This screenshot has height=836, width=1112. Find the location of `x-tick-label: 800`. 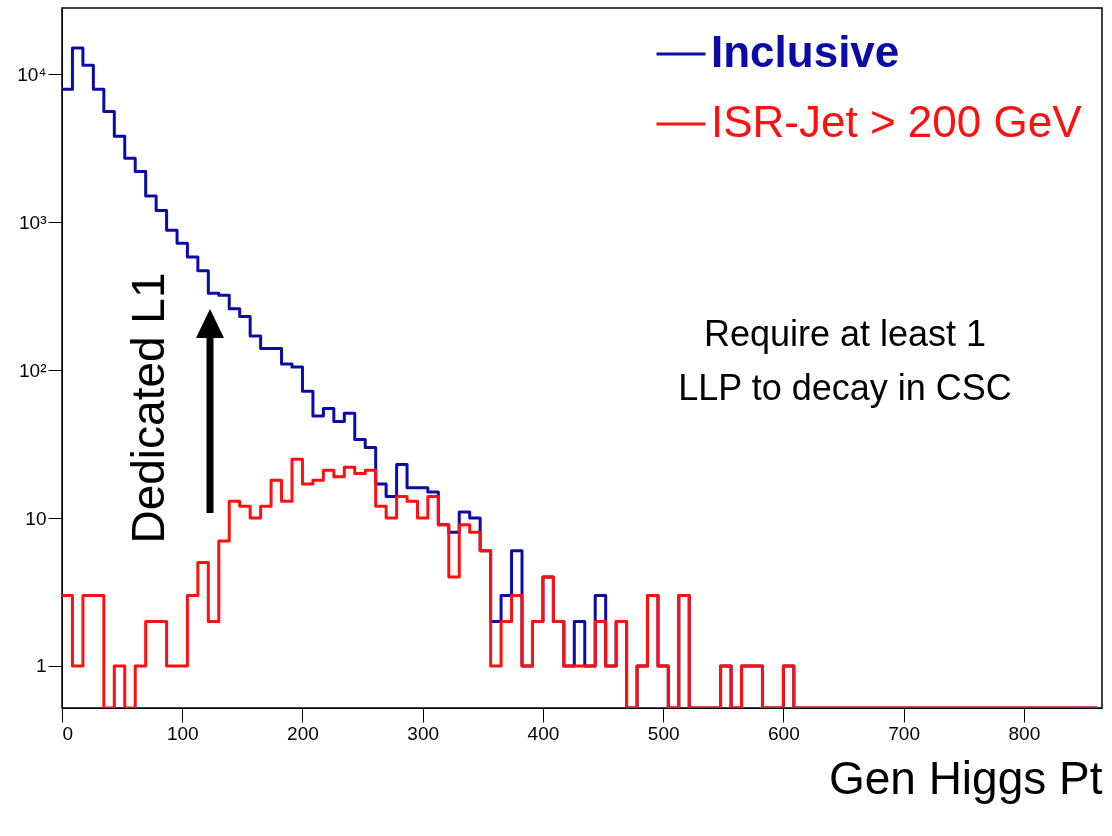

x-tick-label: 800 is located at coordinates (1024, 733).